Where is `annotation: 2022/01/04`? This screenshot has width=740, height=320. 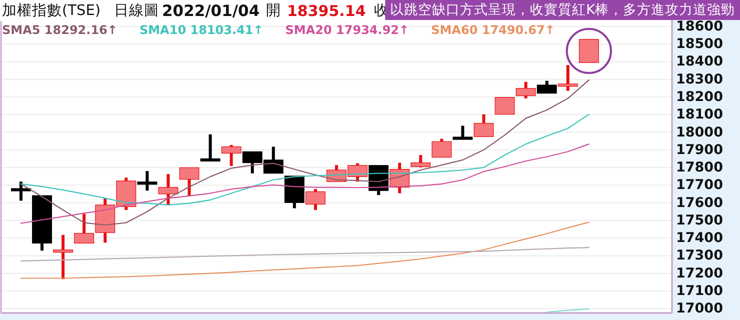 annotation: 2022/01/04 is located at coordinates (211, 11).